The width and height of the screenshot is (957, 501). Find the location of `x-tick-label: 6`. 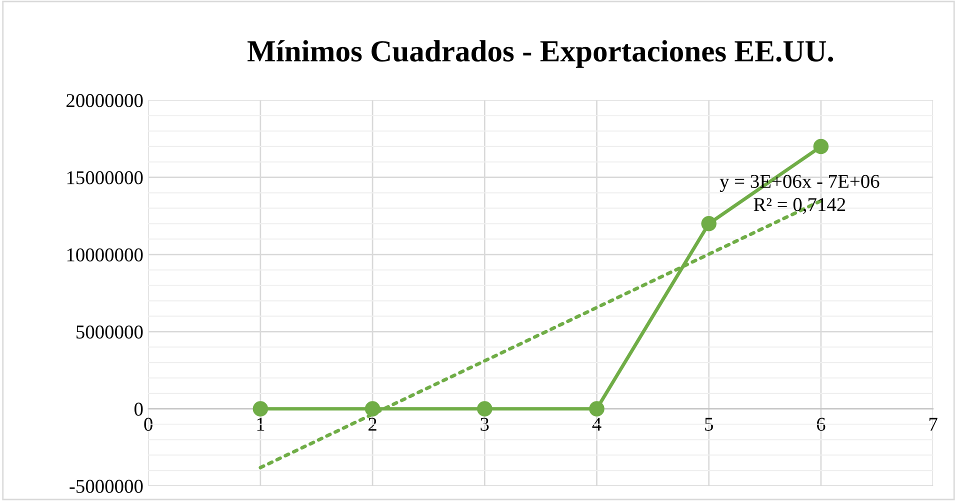

x-tick-label: 6 is located at coordinates (821, 424).